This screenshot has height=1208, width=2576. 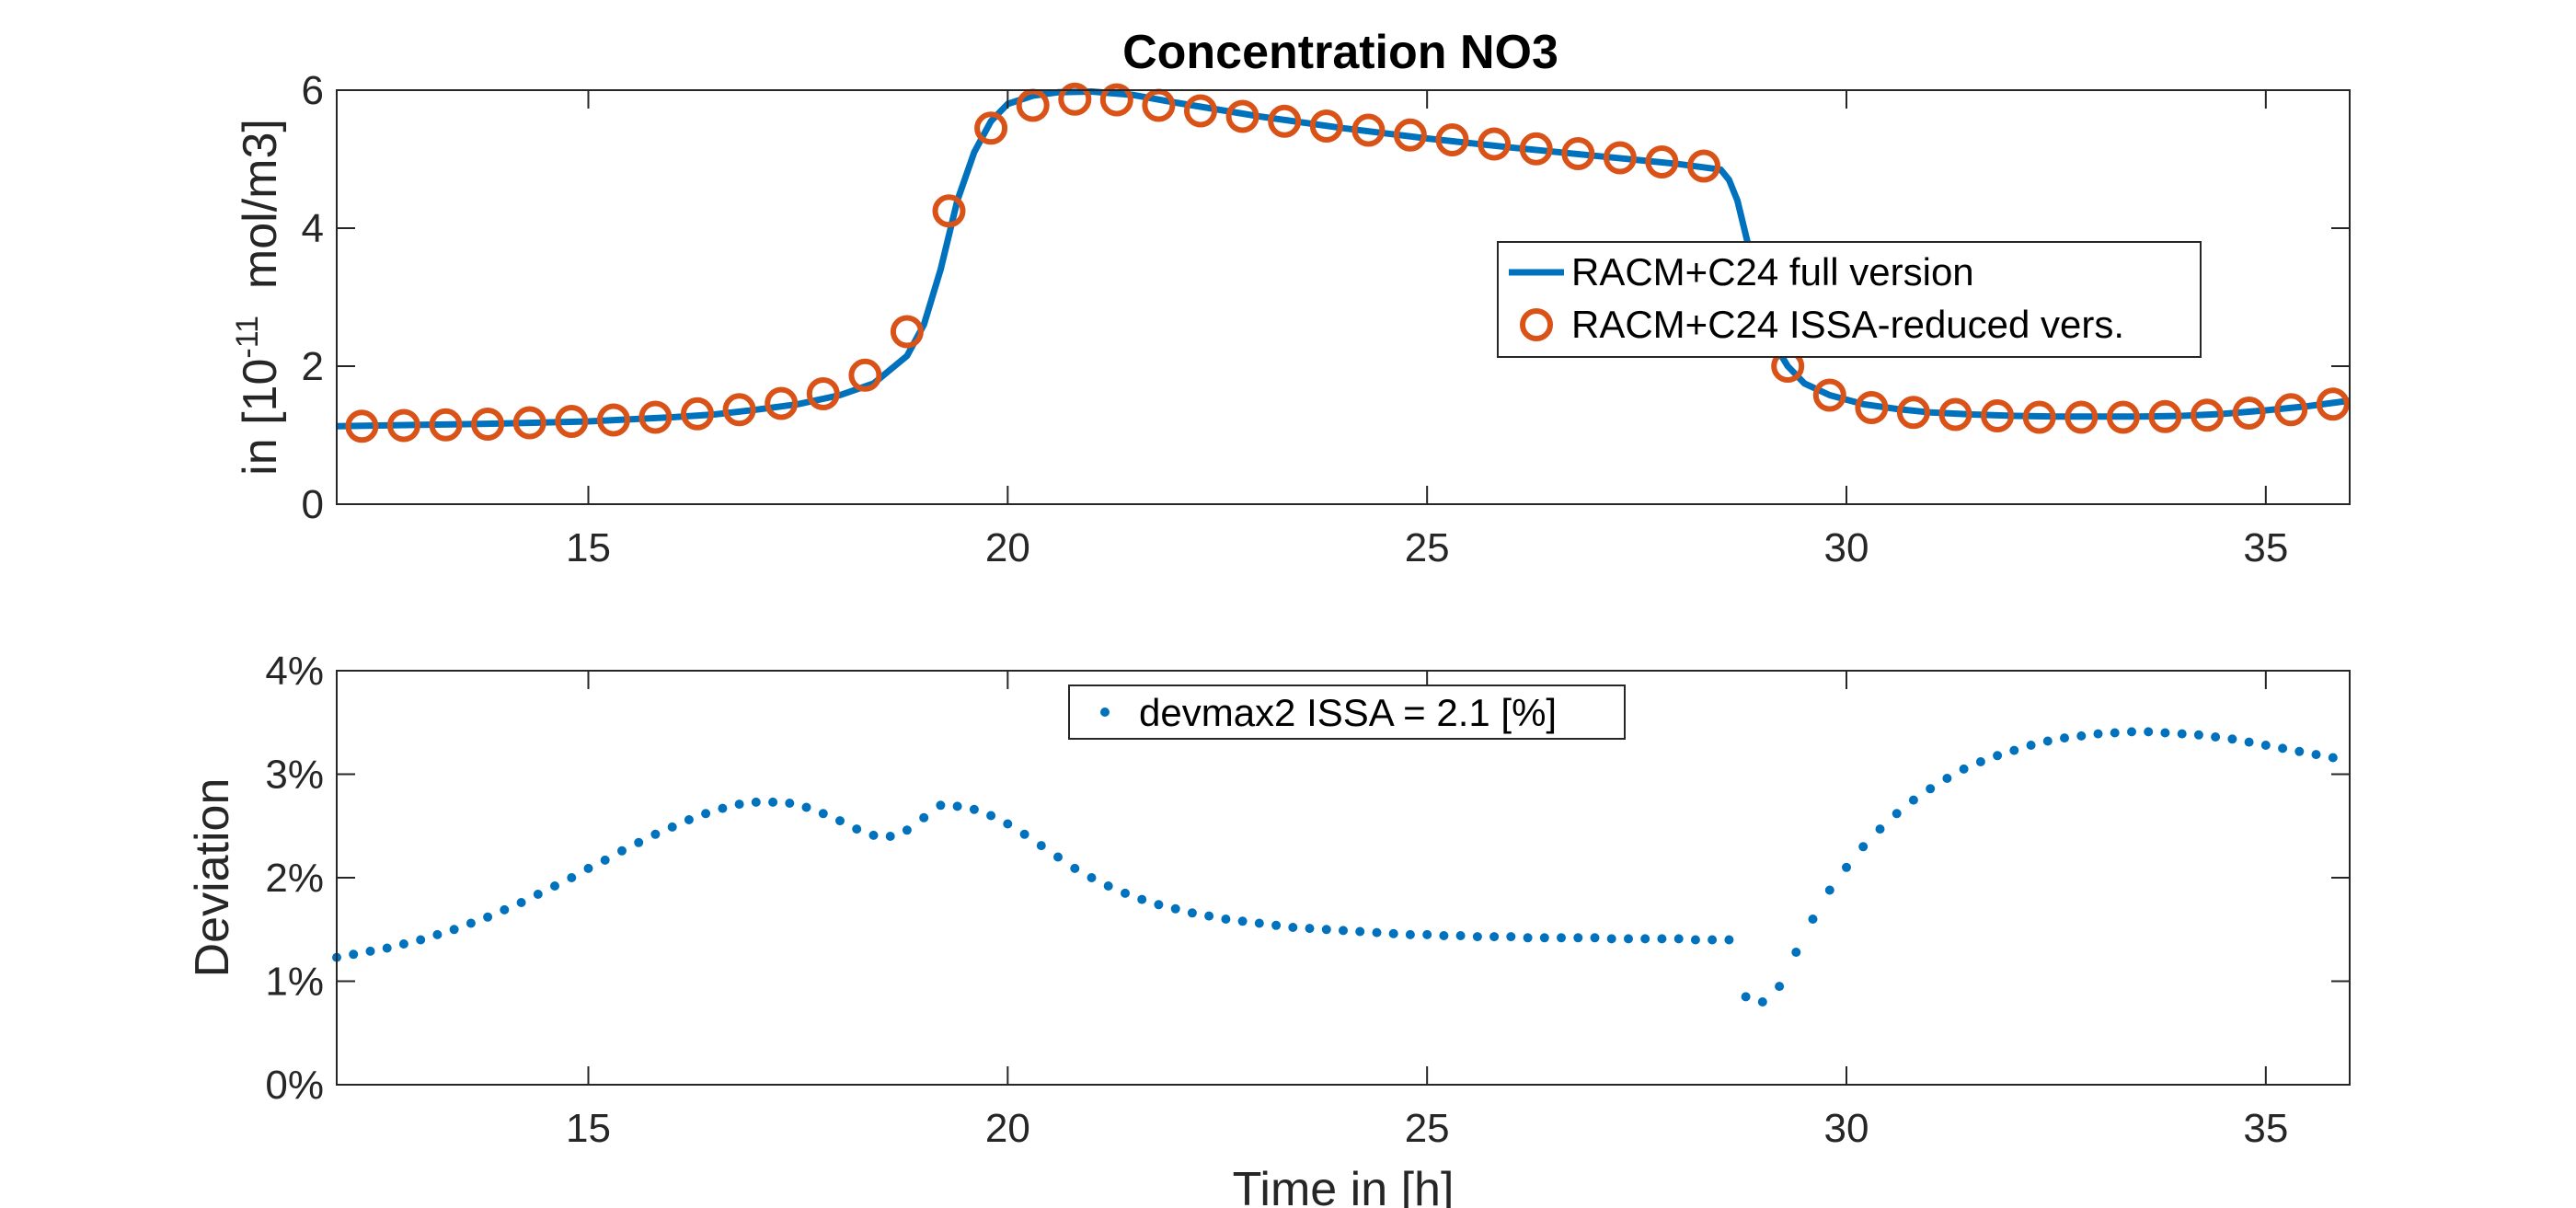 What do you see at coordinates (1007, 547) in the screenshot?
I see `top-x-tick-label: 20` at bounding box center [1007, 547].